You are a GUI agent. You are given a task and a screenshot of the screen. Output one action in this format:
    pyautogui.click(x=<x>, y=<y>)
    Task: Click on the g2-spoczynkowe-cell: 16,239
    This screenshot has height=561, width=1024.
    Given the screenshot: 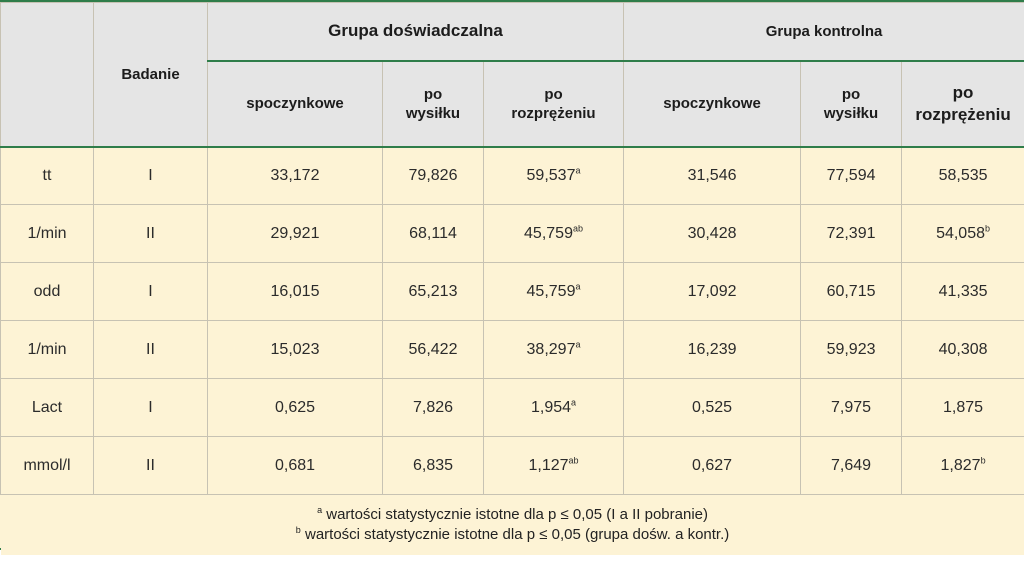 What is the action you would take?
    pyautogui.click(x=712, y=349)
    